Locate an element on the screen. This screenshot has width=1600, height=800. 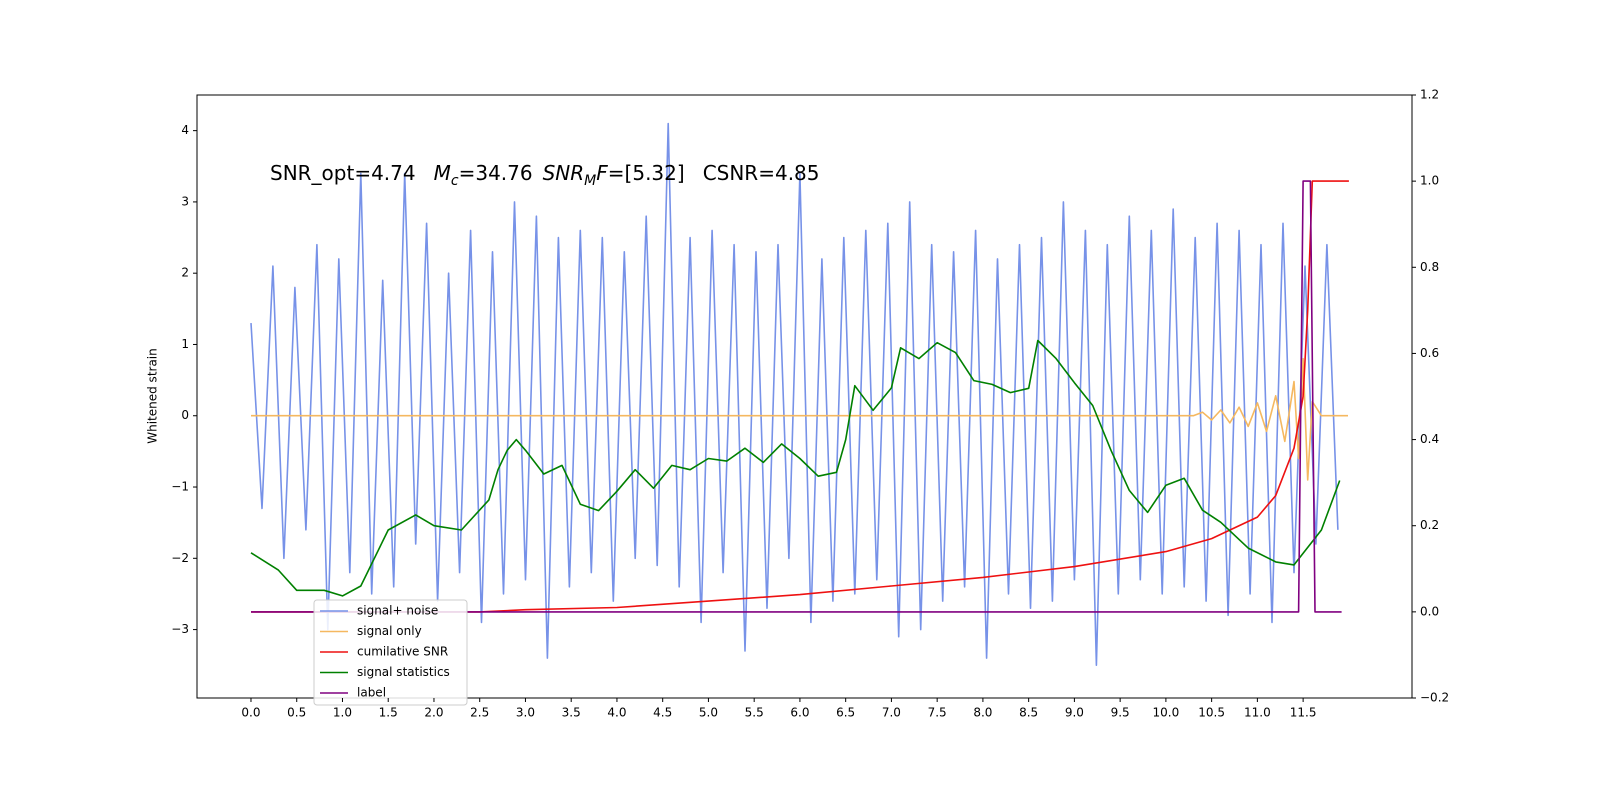
y2-tick-label: 1.0 is located at coordinates (1429, 181).